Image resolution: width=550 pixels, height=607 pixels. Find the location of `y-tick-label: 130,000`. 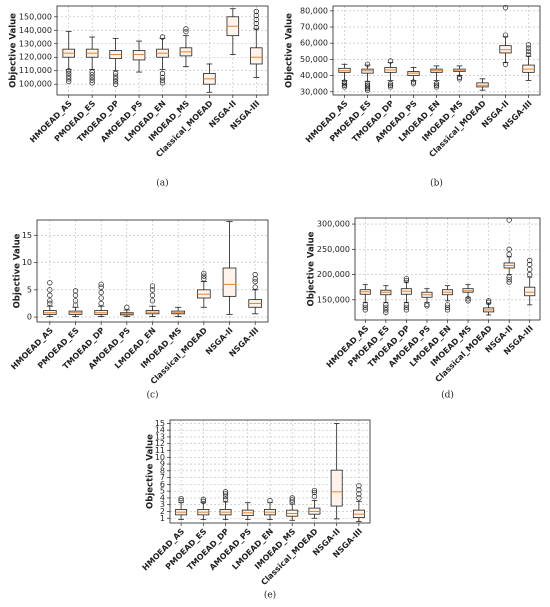

y-tick-label: 130,000 is located at coordinates (35, 43).